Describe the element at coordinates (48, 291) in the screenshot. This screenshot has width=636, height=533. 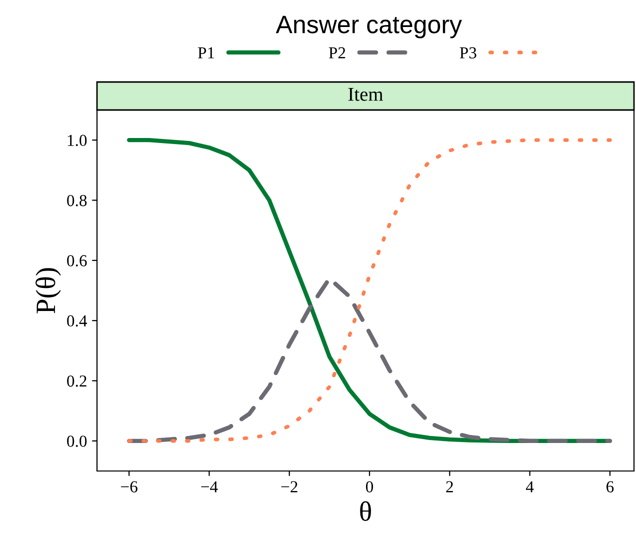
I see `y-axis-title: P(θ)` at that location.